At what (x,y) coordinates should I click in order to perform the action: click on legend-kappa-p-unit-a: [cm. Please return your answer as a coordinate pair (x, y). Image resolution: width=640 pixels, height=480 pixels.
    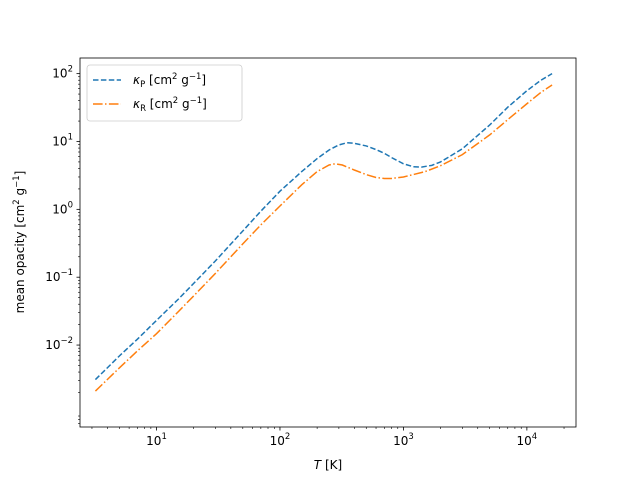
    Looking at the image, I should click on (158, 80).